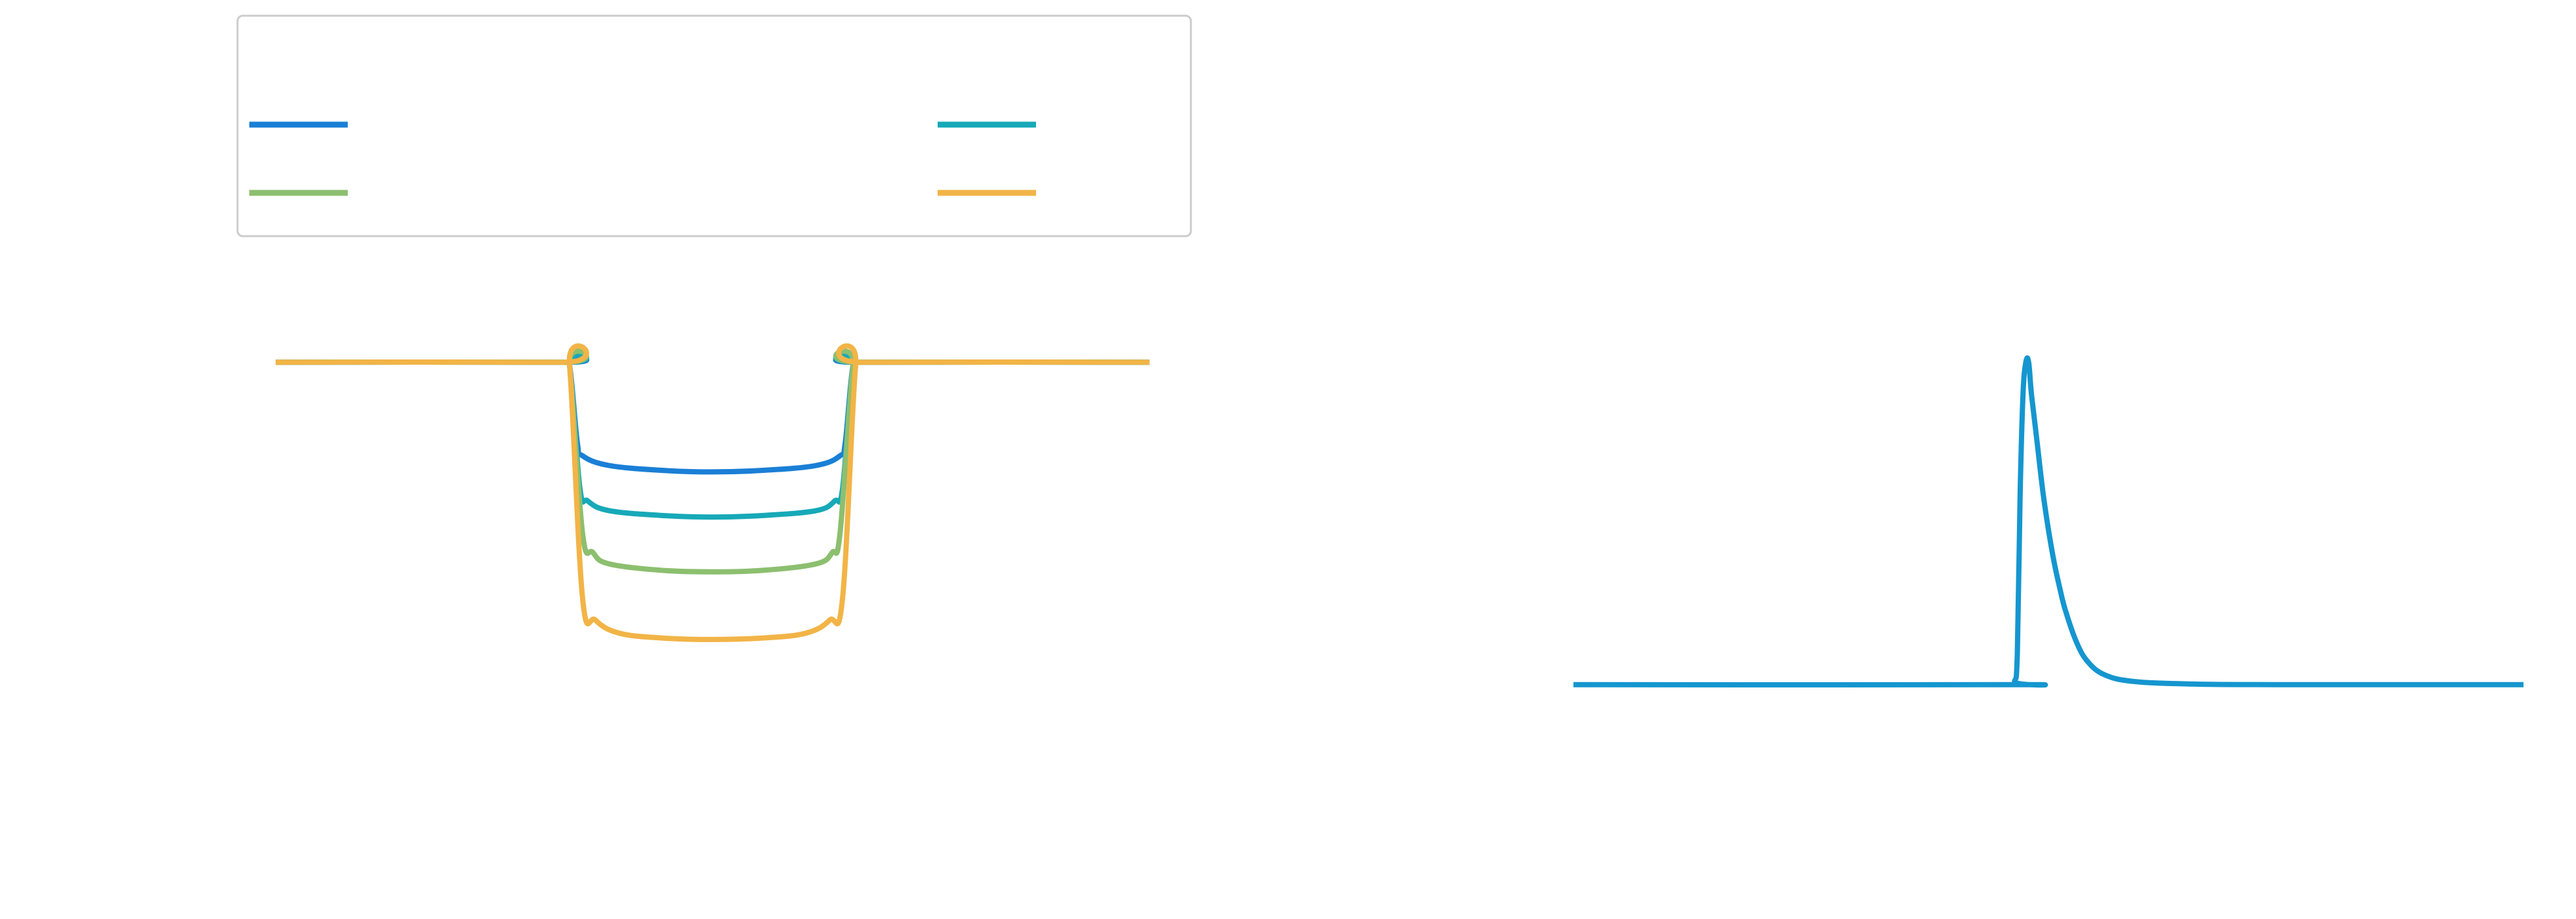 This screenshot has height=919, width=2576. I want to click on left-plot-legend, so click(714, 125).